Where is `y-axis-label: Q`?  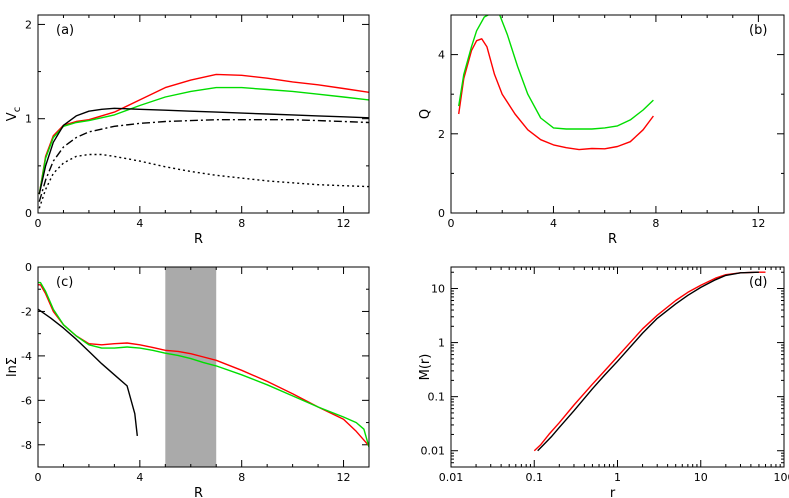 y-axis-label: Q is located at coordinates (425, 114).